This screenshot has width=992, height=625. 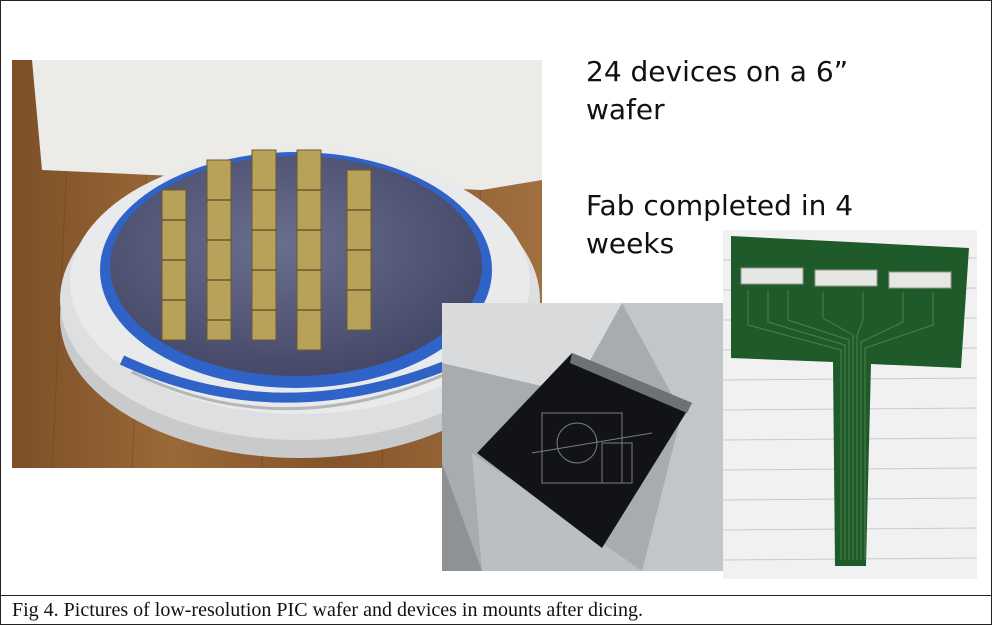 What do you see at coordinates (717, 71) in the screenshot?
I see `slide-text-line: 24 devices on a 6”` at bounding box center [717, 71].